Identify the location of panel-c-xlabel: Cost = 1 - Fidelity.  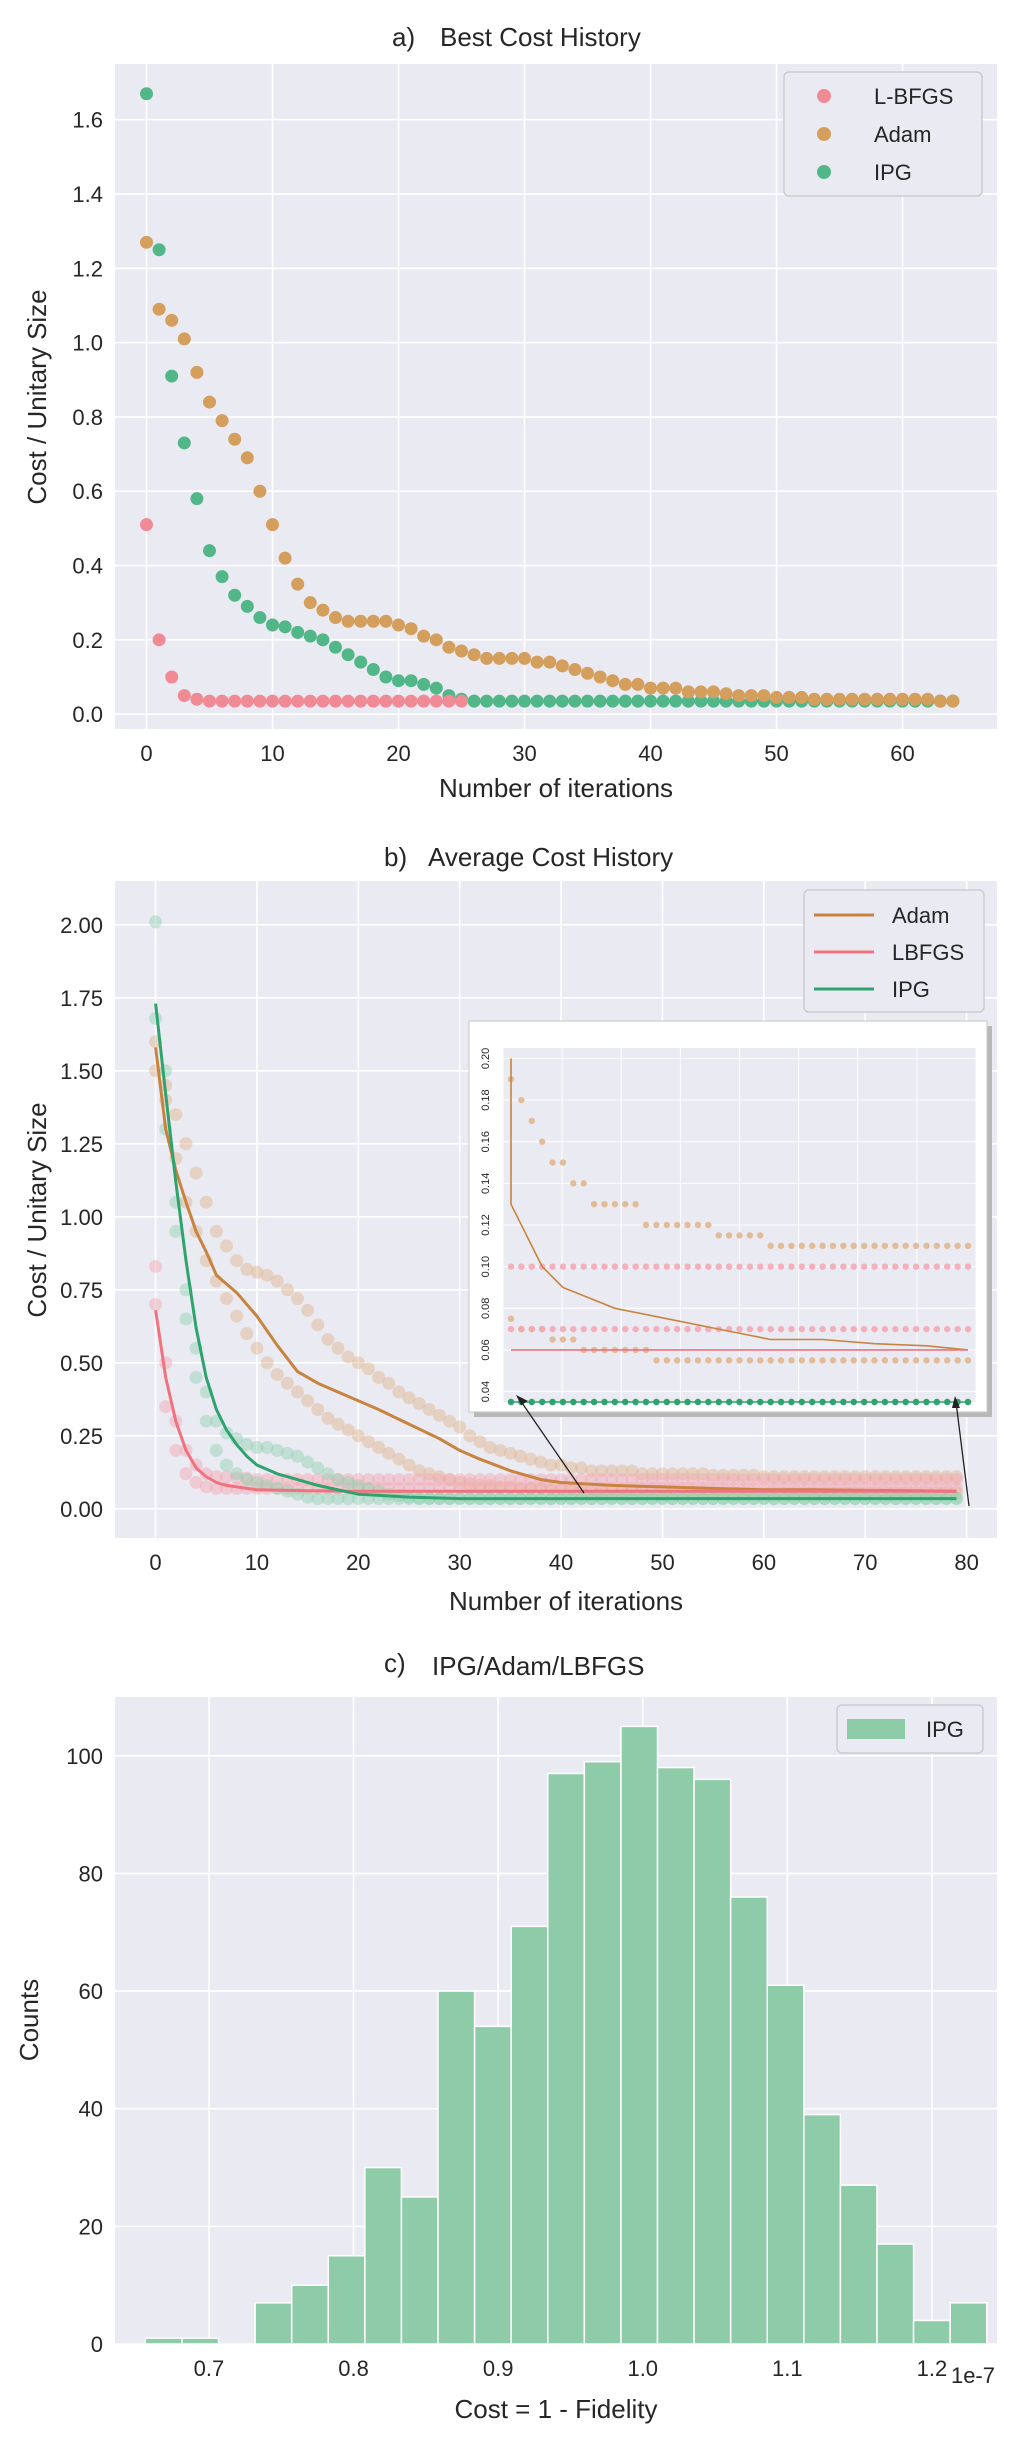
(555, 2409).